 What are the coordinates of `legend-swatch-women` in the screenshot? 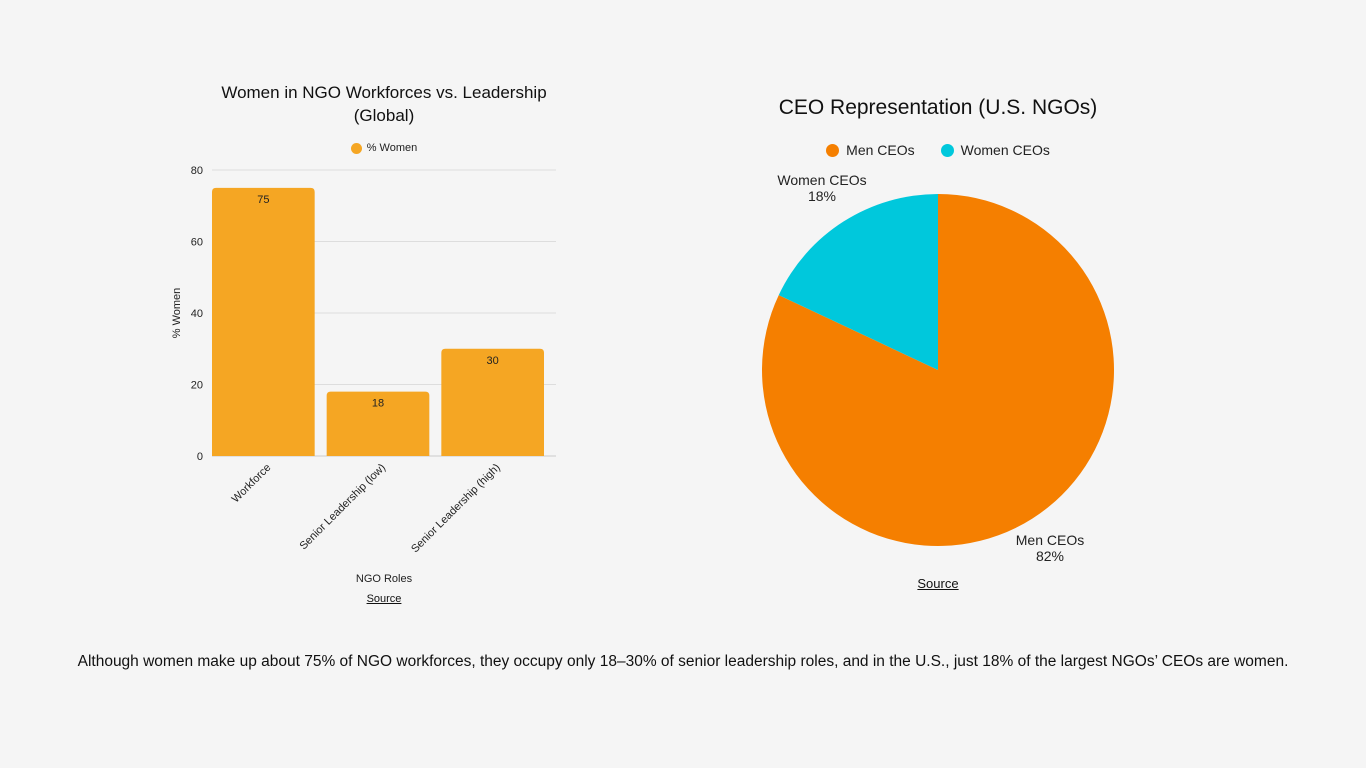 It's located at (356, 148).